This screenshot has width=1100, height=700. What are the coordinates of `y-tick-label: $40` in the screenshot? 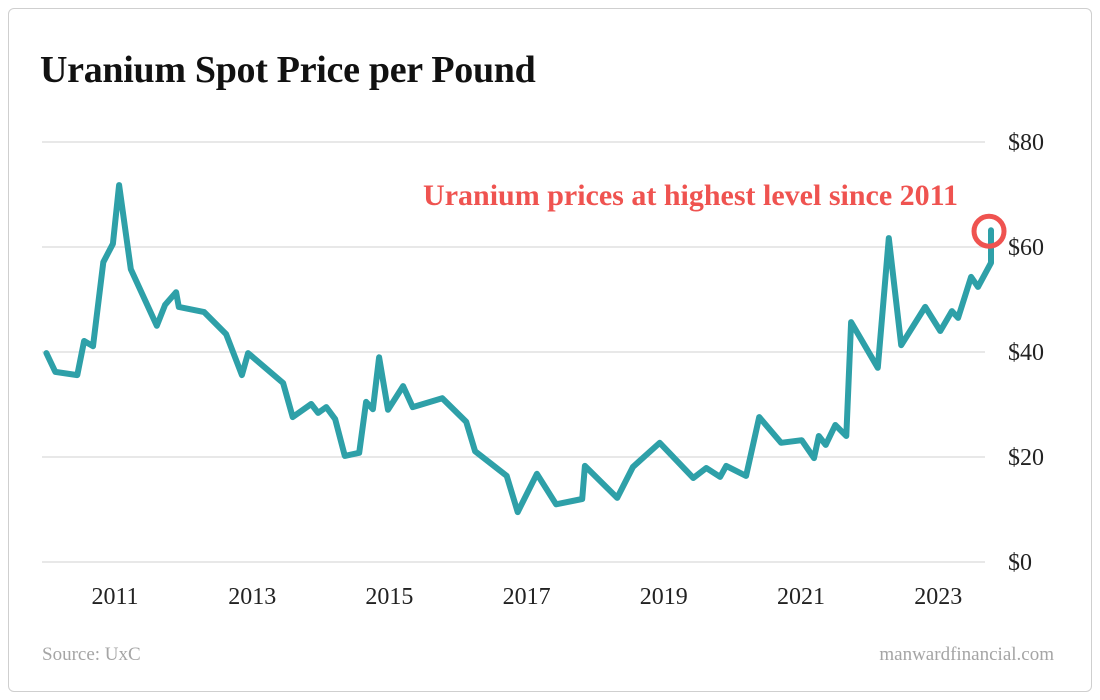 It's located at (1026, 353).